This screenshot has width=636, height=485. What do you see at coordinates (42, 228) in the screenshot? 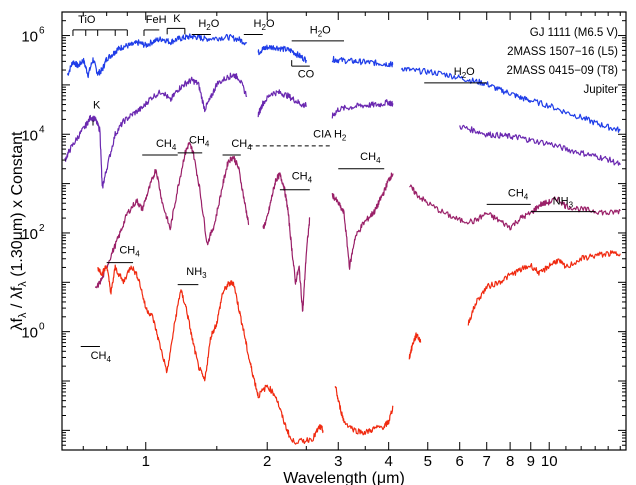
I see `y-tick-exponent-2: 2` at bounding box center [42, 228].